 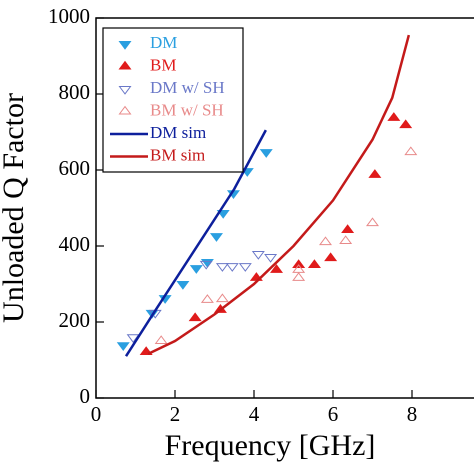 What do you see at coordinates (187, 109) in the screenshot?
I see `legend-label: BM w/ SH` at bounding box center [187, 109].